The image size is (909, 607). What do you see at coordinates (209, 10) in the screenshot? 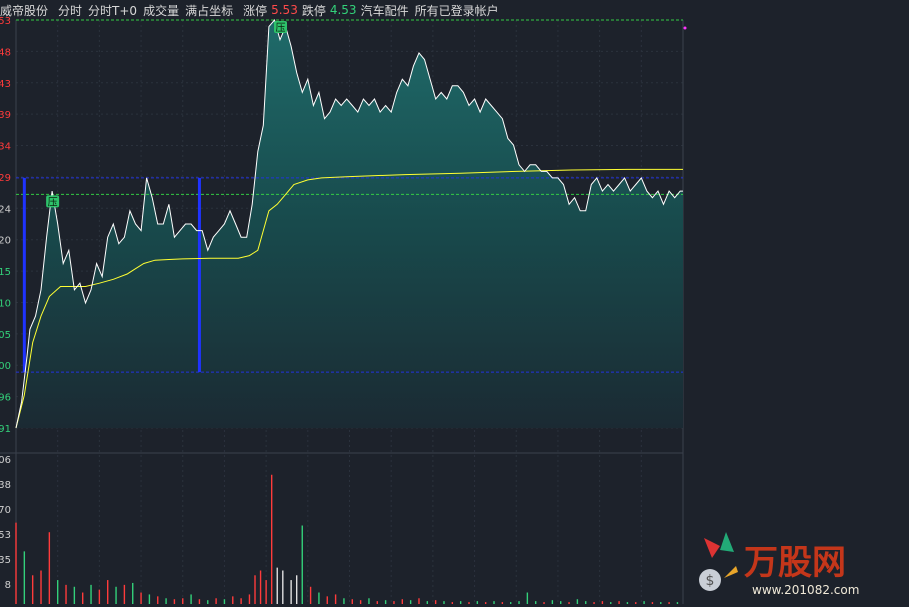
I see `full-coordinate-toggle: 满占坐标` at bounding box center [209, 10].